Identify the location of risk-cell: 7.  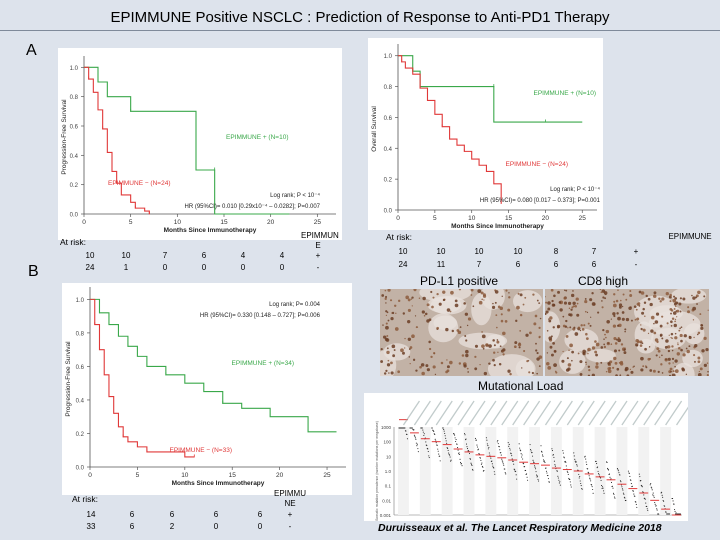
(479, 264).